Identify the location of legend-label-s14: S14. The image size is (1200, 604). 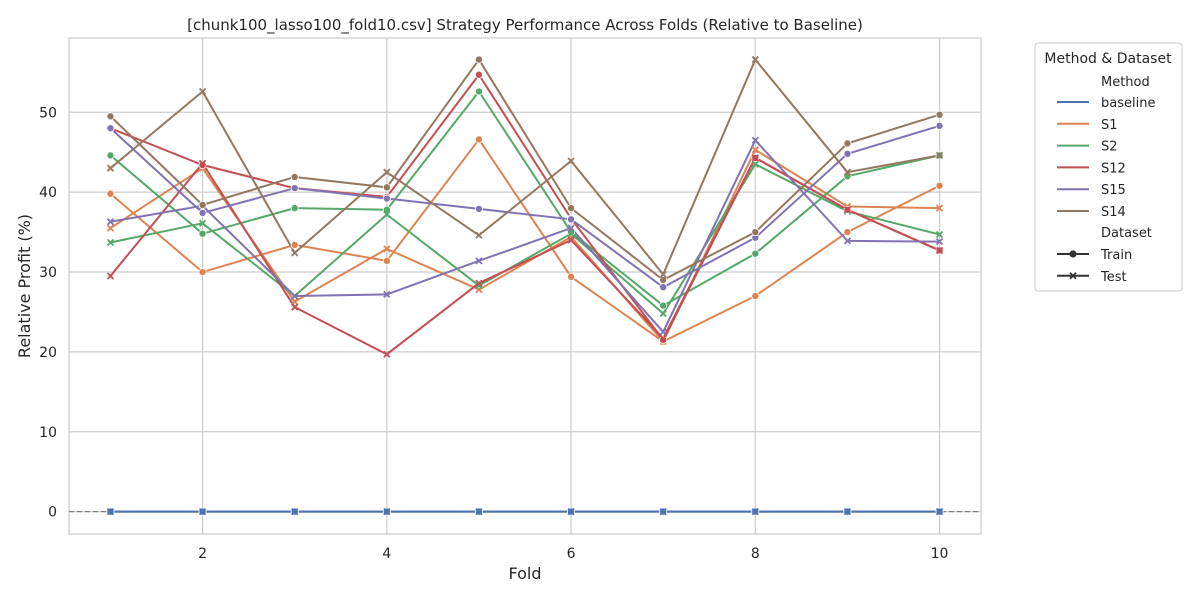
(1113, 212).